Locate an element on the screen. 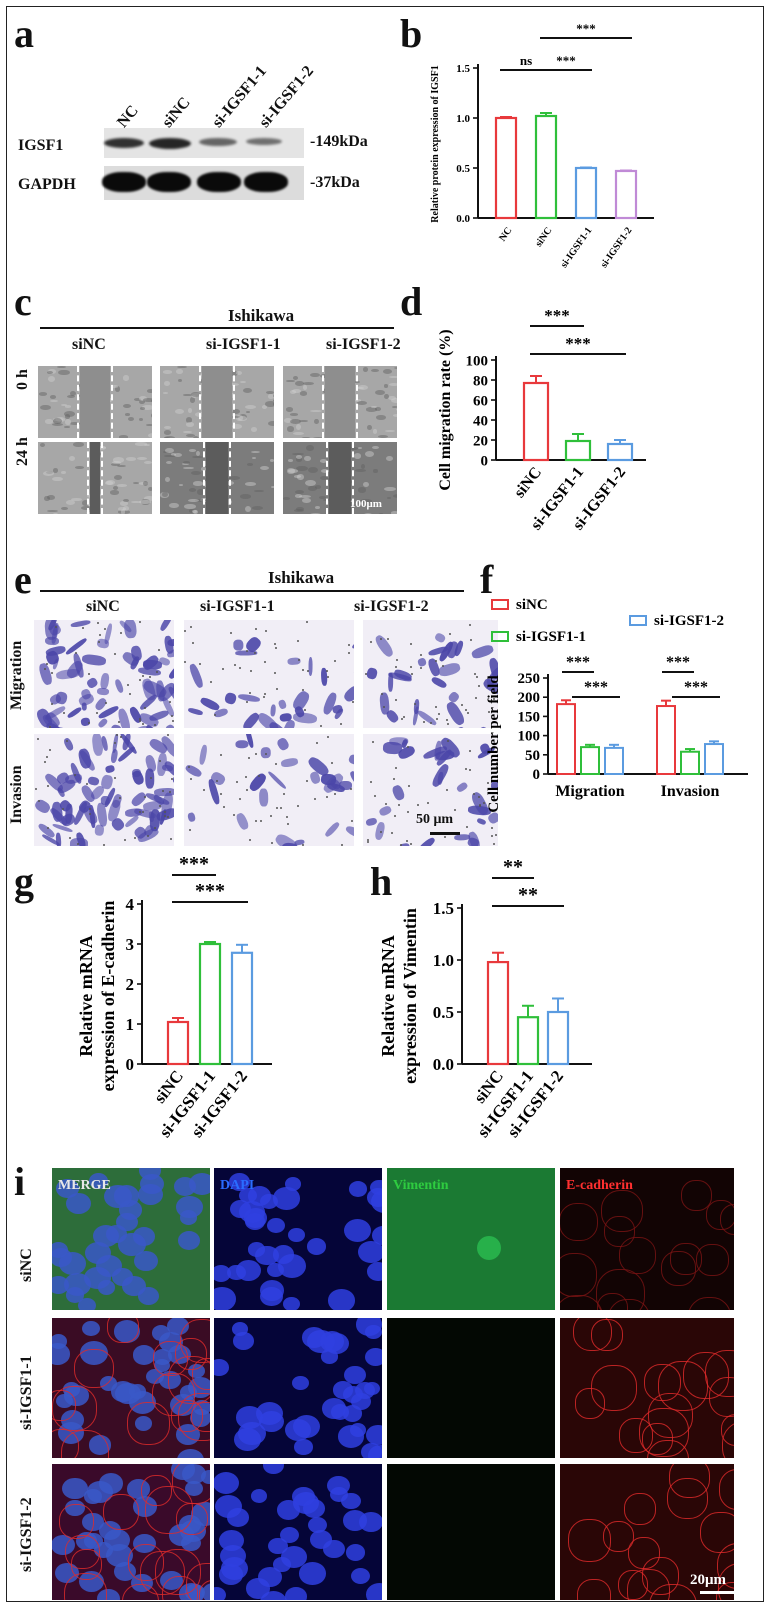  panel-i-label: i is located at coordinates (20, 1181).